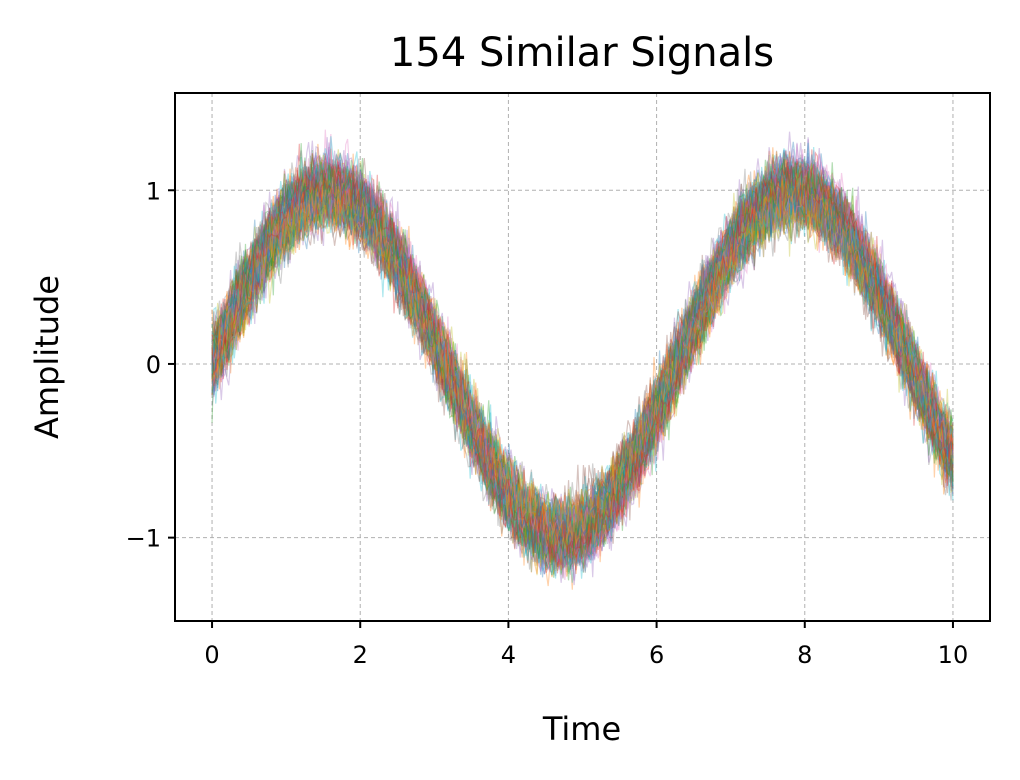 This screenshot has height=780, width=1020. What do you see at coordinates (953, 655) in the screenshot?
I see `x-tick-label: 10` at bounding box center [953, 655].